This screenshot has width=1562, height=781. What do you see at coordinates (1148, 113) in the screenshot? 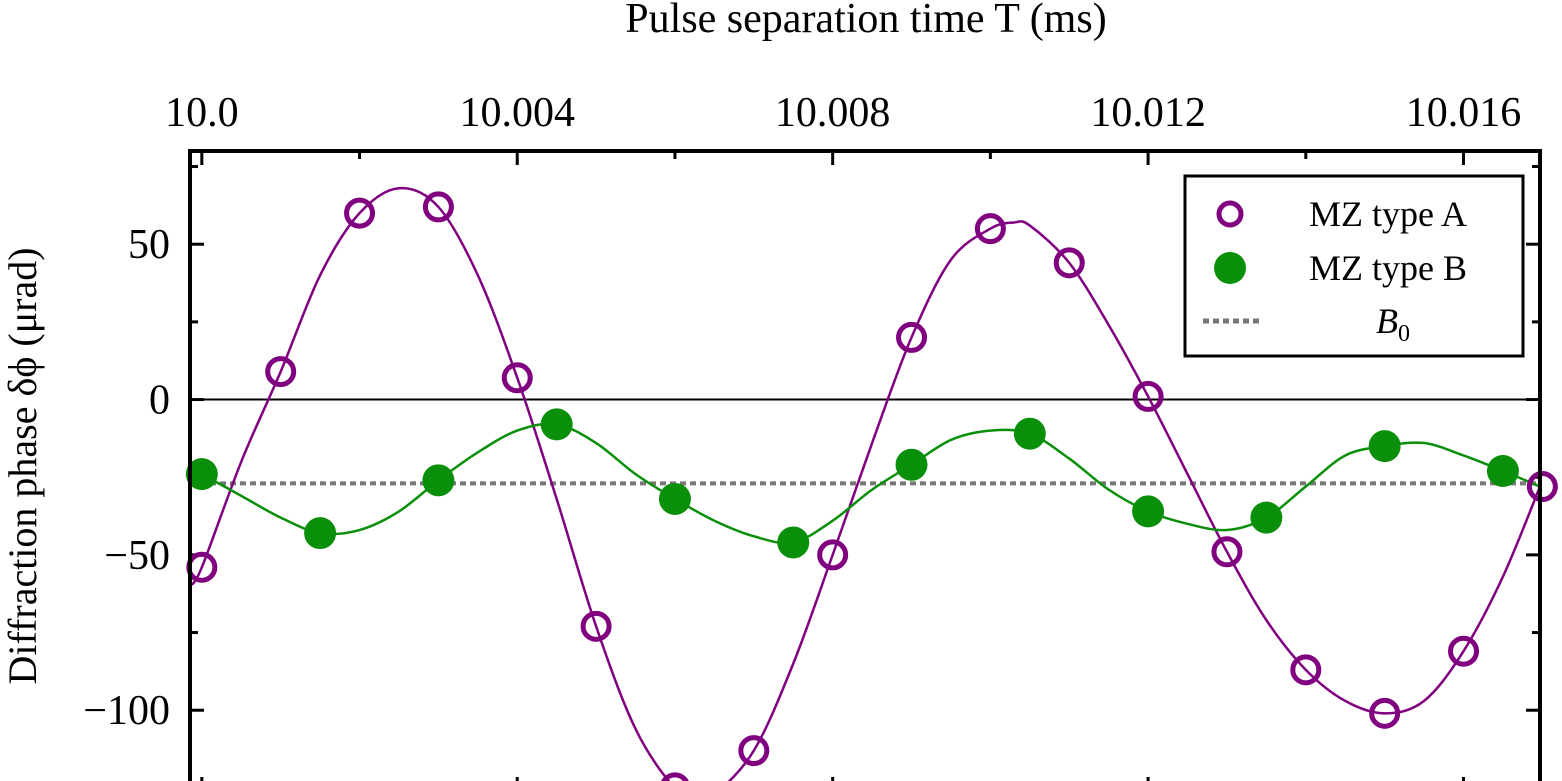
I see `x-tick-label: 10.012` at bounding box center [1148, 113].